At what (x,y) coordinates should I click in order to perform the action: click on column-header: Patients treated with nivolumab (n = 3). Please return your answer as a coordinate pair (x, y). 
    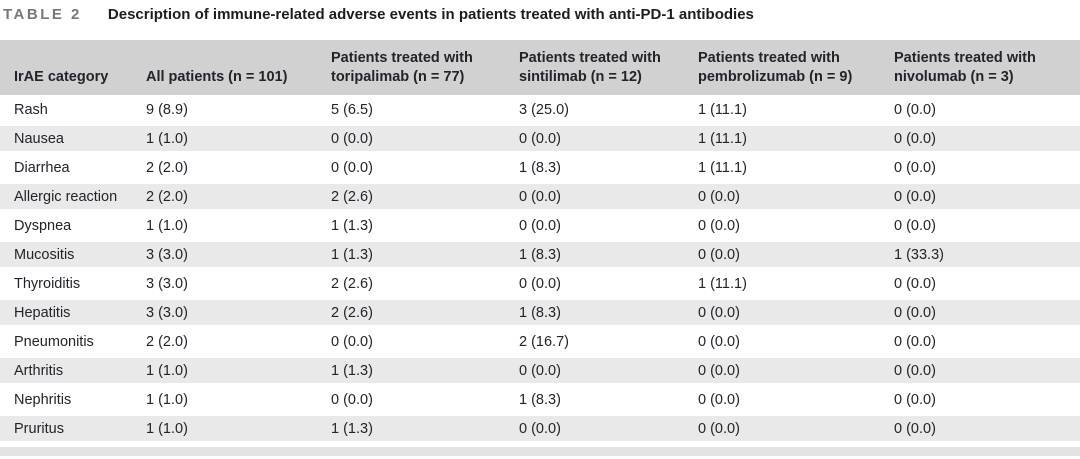
    Looking at the image, I should click on (987, 67).